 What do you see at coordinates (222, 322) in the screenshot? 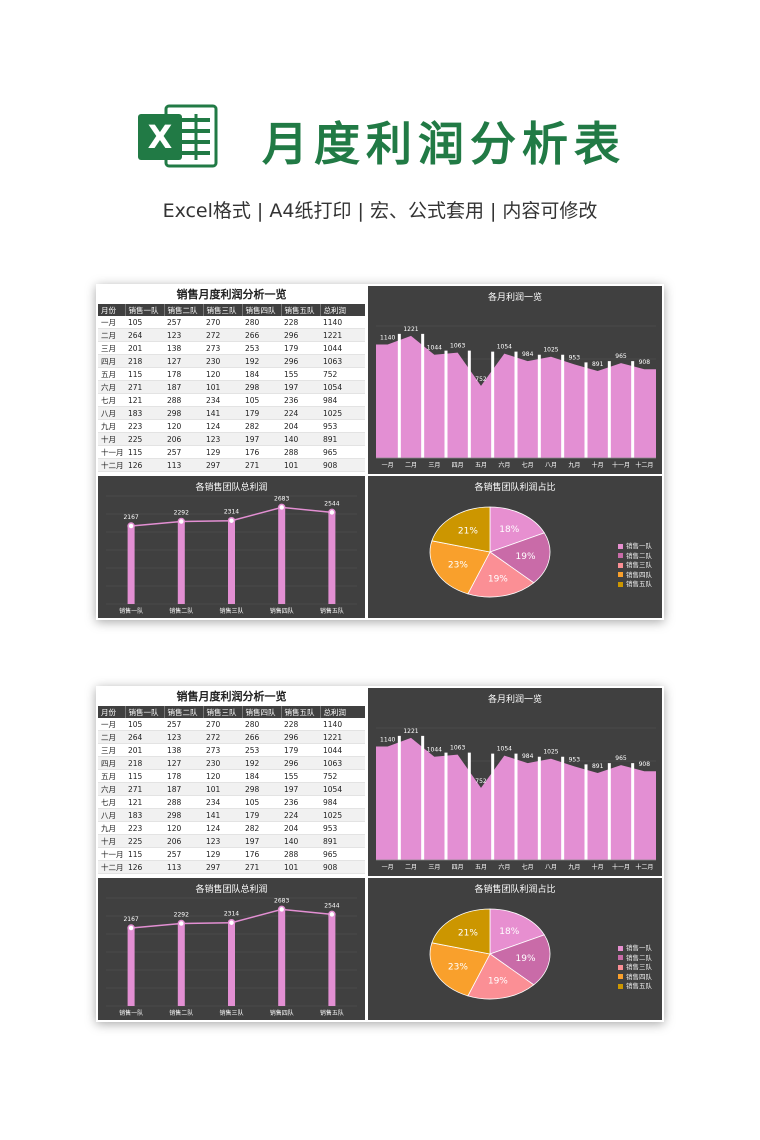
I see `table-cell: 270` at bounding box center [222, 322].